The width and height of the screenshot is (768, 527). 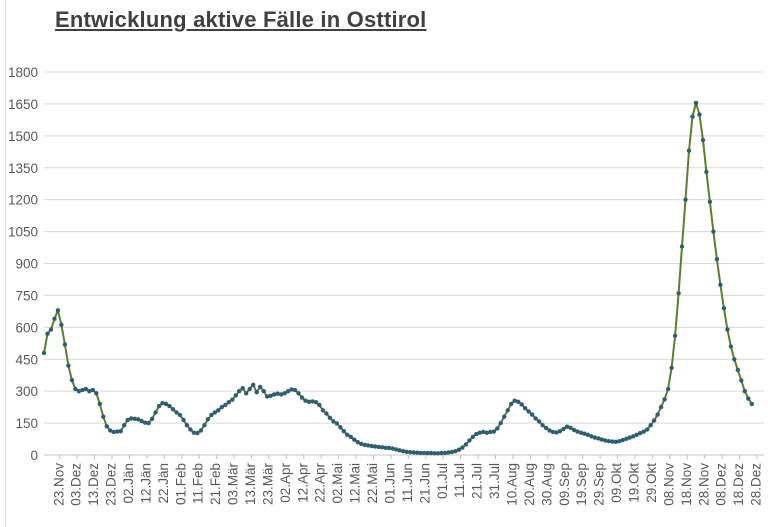 What do you see at coordinates (337, 483) in the screenshot?
I see `x-tick-label: 02.Mai` at bounding box center [337, 483].